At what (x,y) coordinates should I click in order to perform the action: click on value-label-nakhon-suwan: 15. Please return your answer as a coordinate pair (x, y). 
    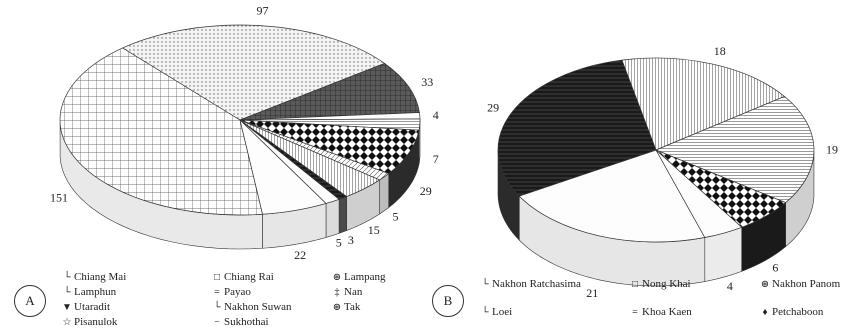
    Looking at the image, I should click on (374, 230).